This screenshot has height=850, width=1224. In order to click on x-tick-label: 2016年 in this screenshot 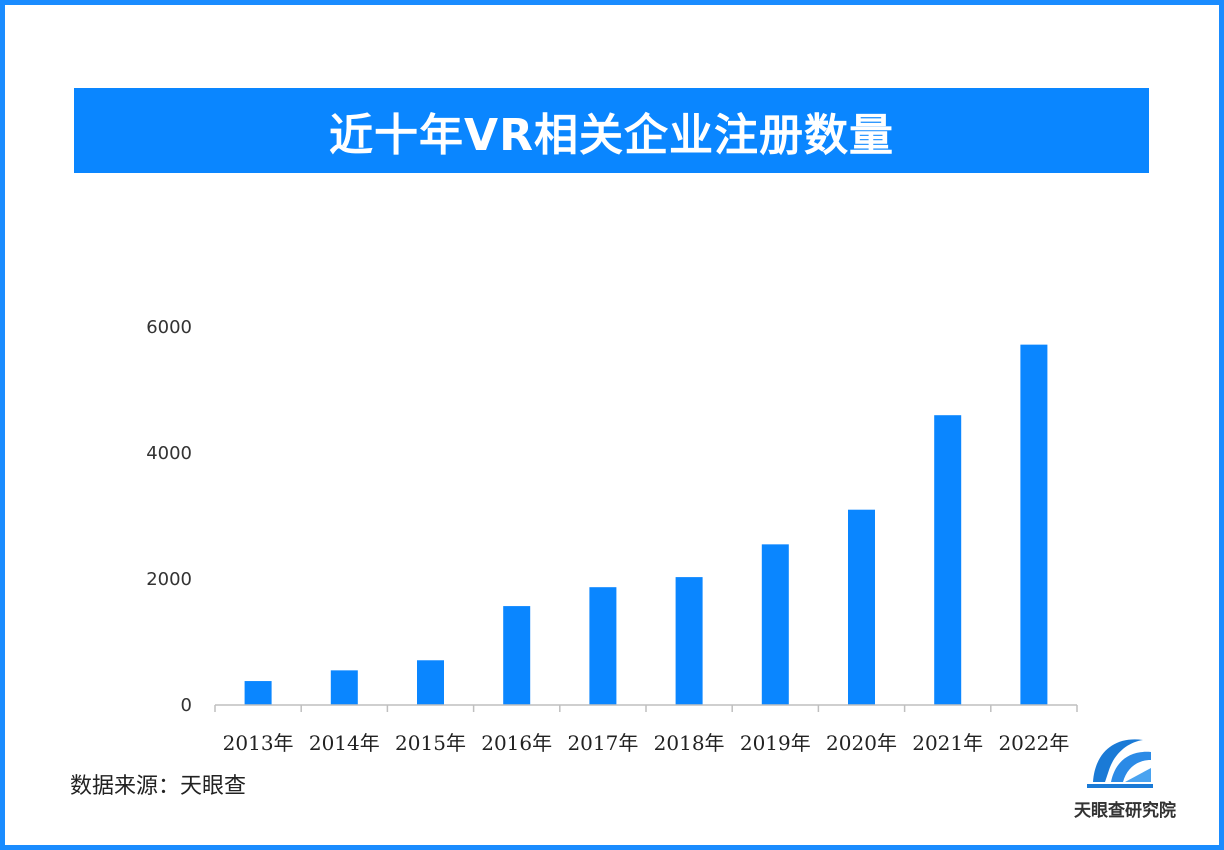, I will do `click(516, 743)`.